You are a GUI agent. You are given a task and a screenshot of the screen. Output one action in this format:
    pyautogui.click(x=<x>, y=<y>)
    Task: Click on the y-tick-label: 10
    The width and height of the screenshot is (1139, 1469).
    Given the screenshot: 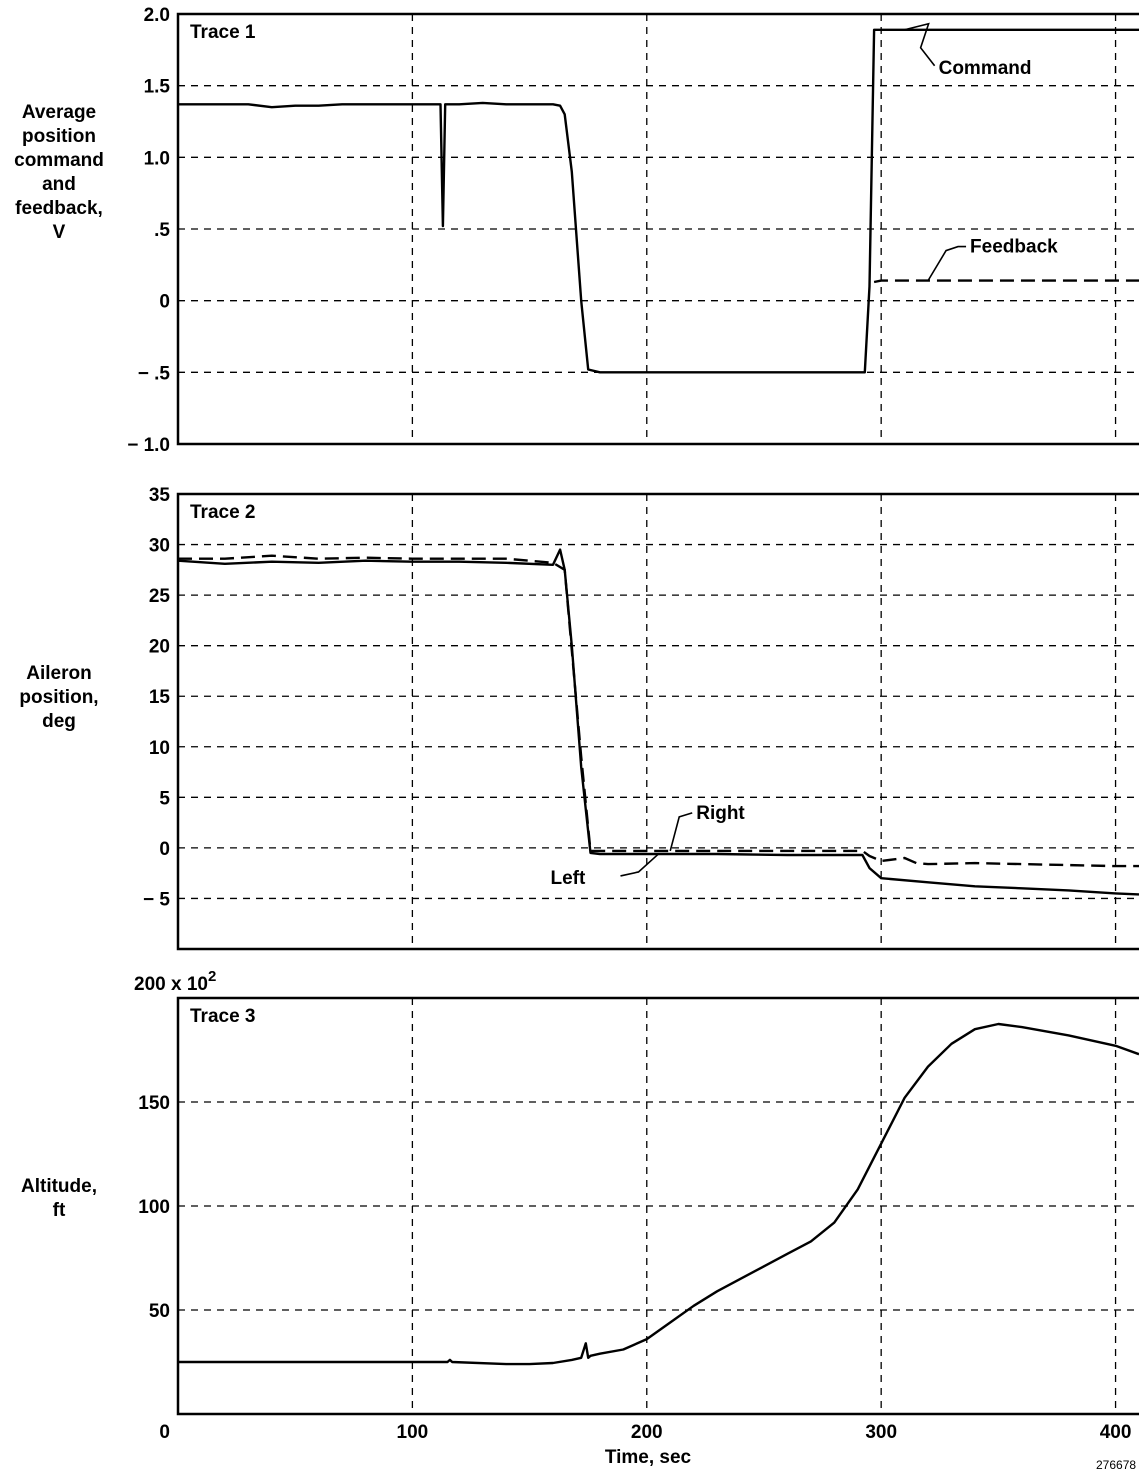 What is the action you would take?
    pyautogui.click(x=159, y=748)
    